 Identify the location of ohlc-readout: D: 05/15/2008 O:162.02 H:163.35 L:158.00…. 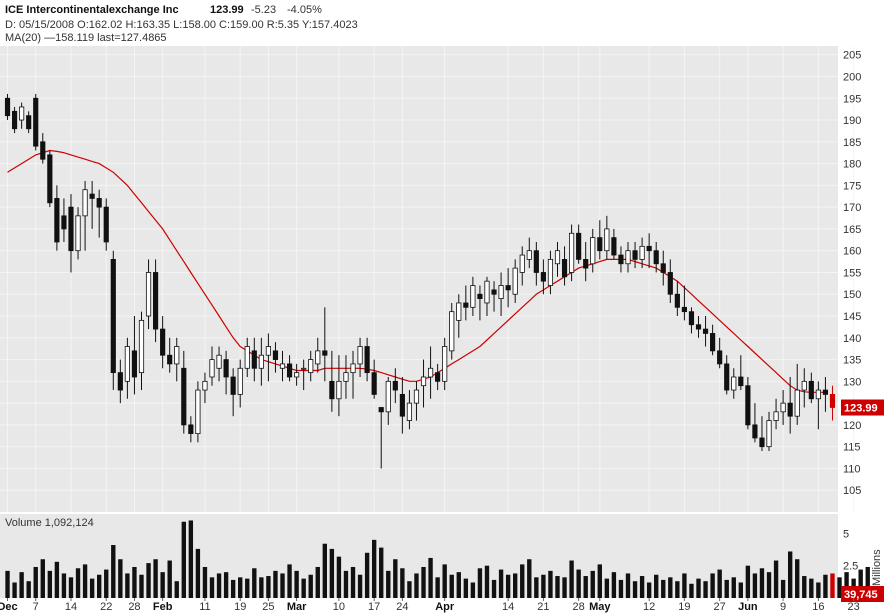
(181, 25).